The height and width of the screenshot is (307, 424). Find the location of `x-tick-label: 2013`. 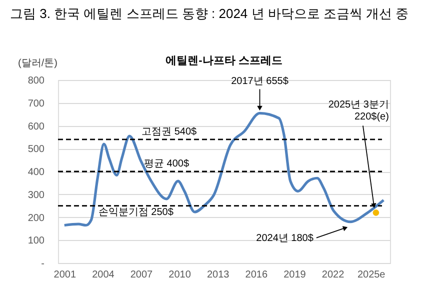

x-tick-label: 2013 is located at coordinates (218, 275).